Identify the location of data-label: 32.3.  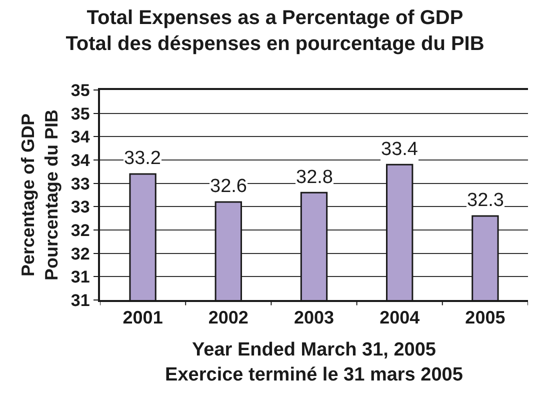
(485, 200).